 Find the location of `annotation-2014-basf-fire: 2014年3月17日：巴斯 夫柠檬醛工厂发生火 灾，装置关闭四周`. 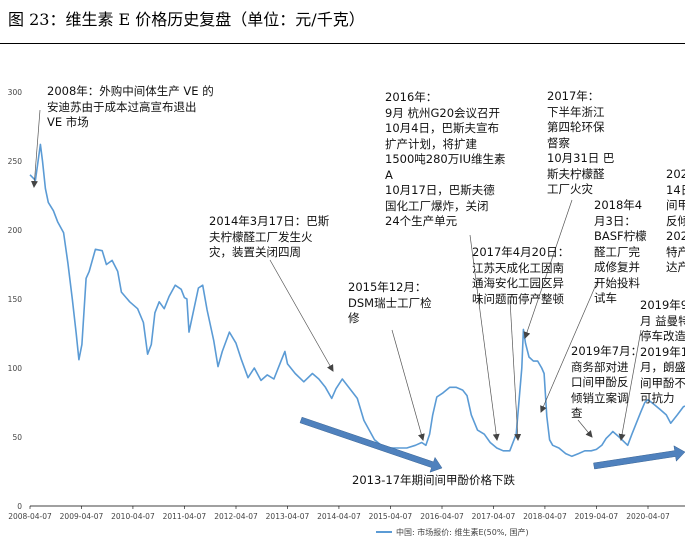

annotation-2014-basf-fire: 2014年3月17日：巴斯 夫柠檬醛工厂发生火 灾，装置关闭四周 is located at coordinates (269, 237).